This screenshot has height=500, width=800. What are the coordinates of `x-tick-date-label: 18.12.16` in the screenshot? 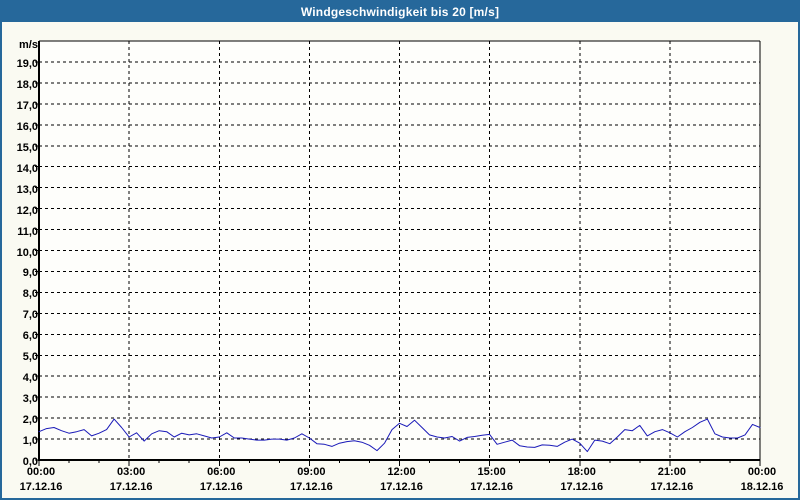 It's located at (762, 487).